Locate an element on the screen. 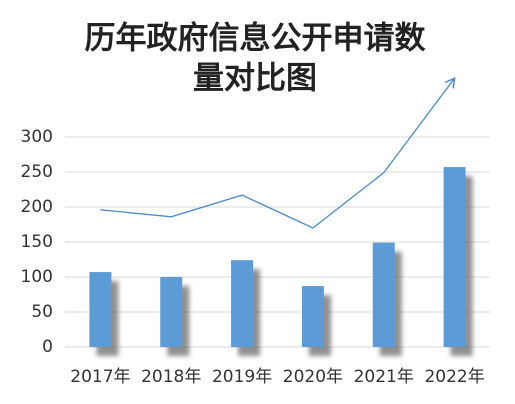 This screenshot has height=404, width=515. x-tick-label: 2017年 is located at coordinates (100, 377).